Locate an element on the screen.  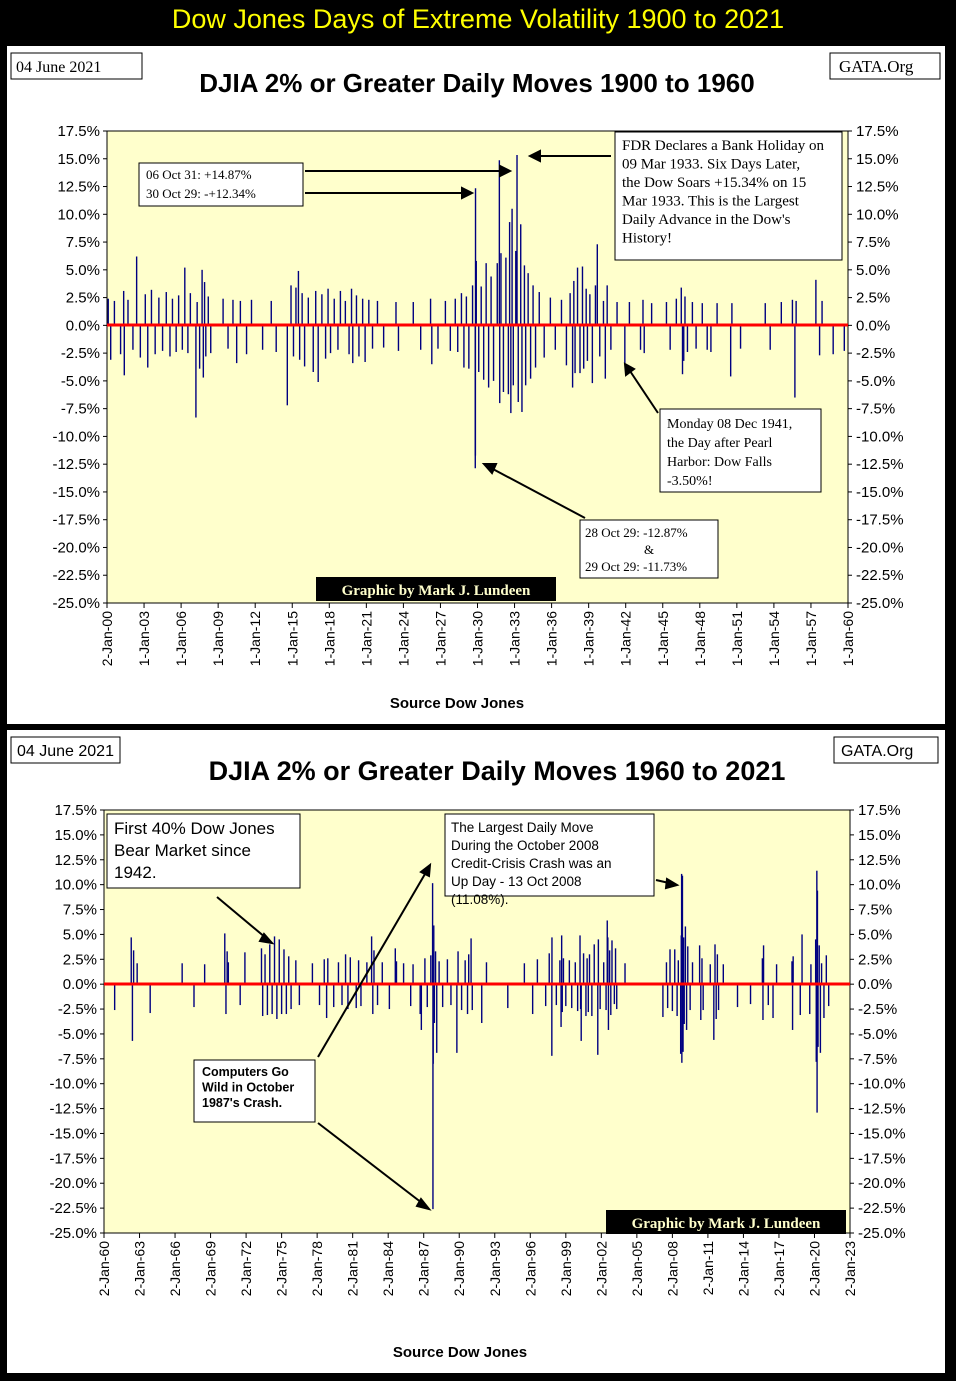
x-tick-label: 1-Jan-24 is located at coordinates (403, 638).